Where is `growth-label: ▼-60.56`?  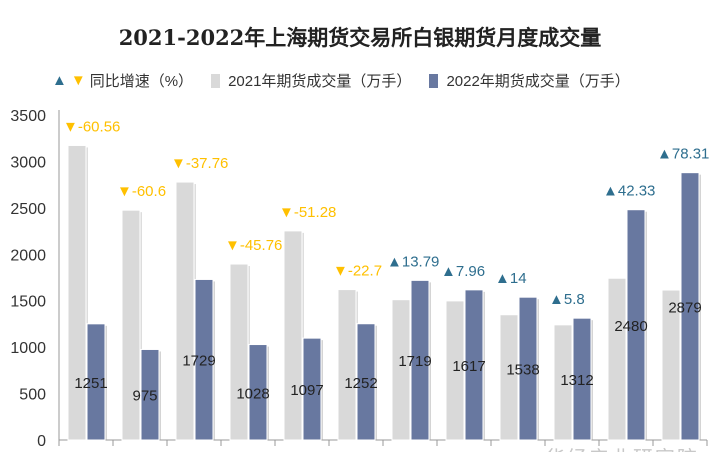
growth-label: ▼-60.56 is located at coordinates (91, 126).